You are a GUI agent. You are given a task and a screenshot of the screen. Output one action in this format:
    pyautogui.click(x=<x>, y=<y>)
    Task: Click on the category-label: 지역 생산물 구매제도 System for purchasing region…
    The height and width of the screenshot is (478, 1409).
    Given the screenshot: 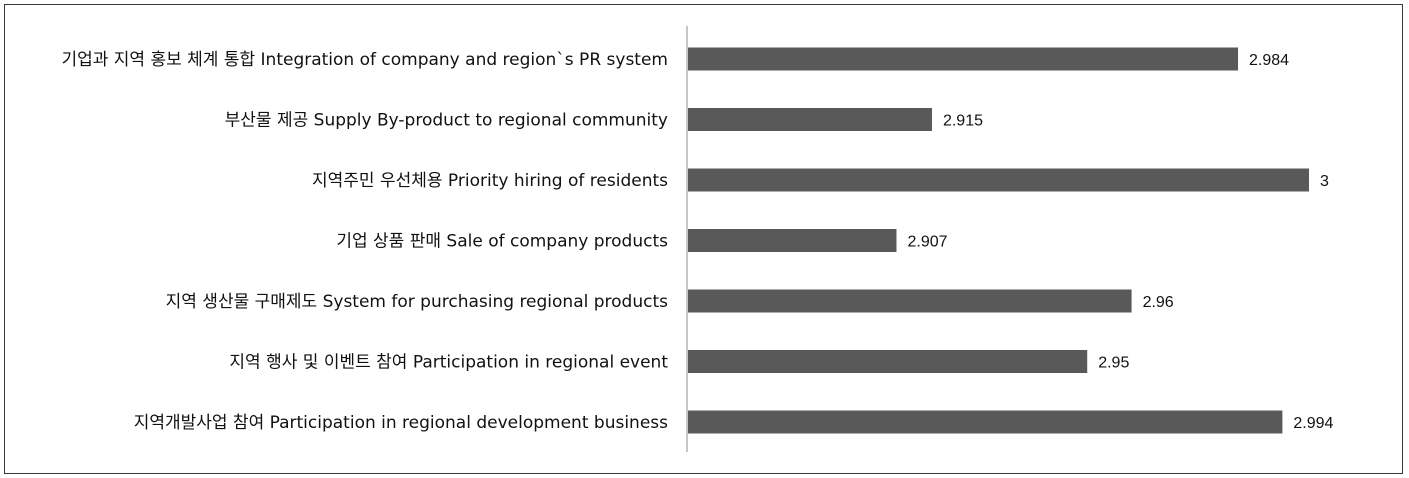 What is the action you would take?
    pyautogui.click(x=417, y=302)
    